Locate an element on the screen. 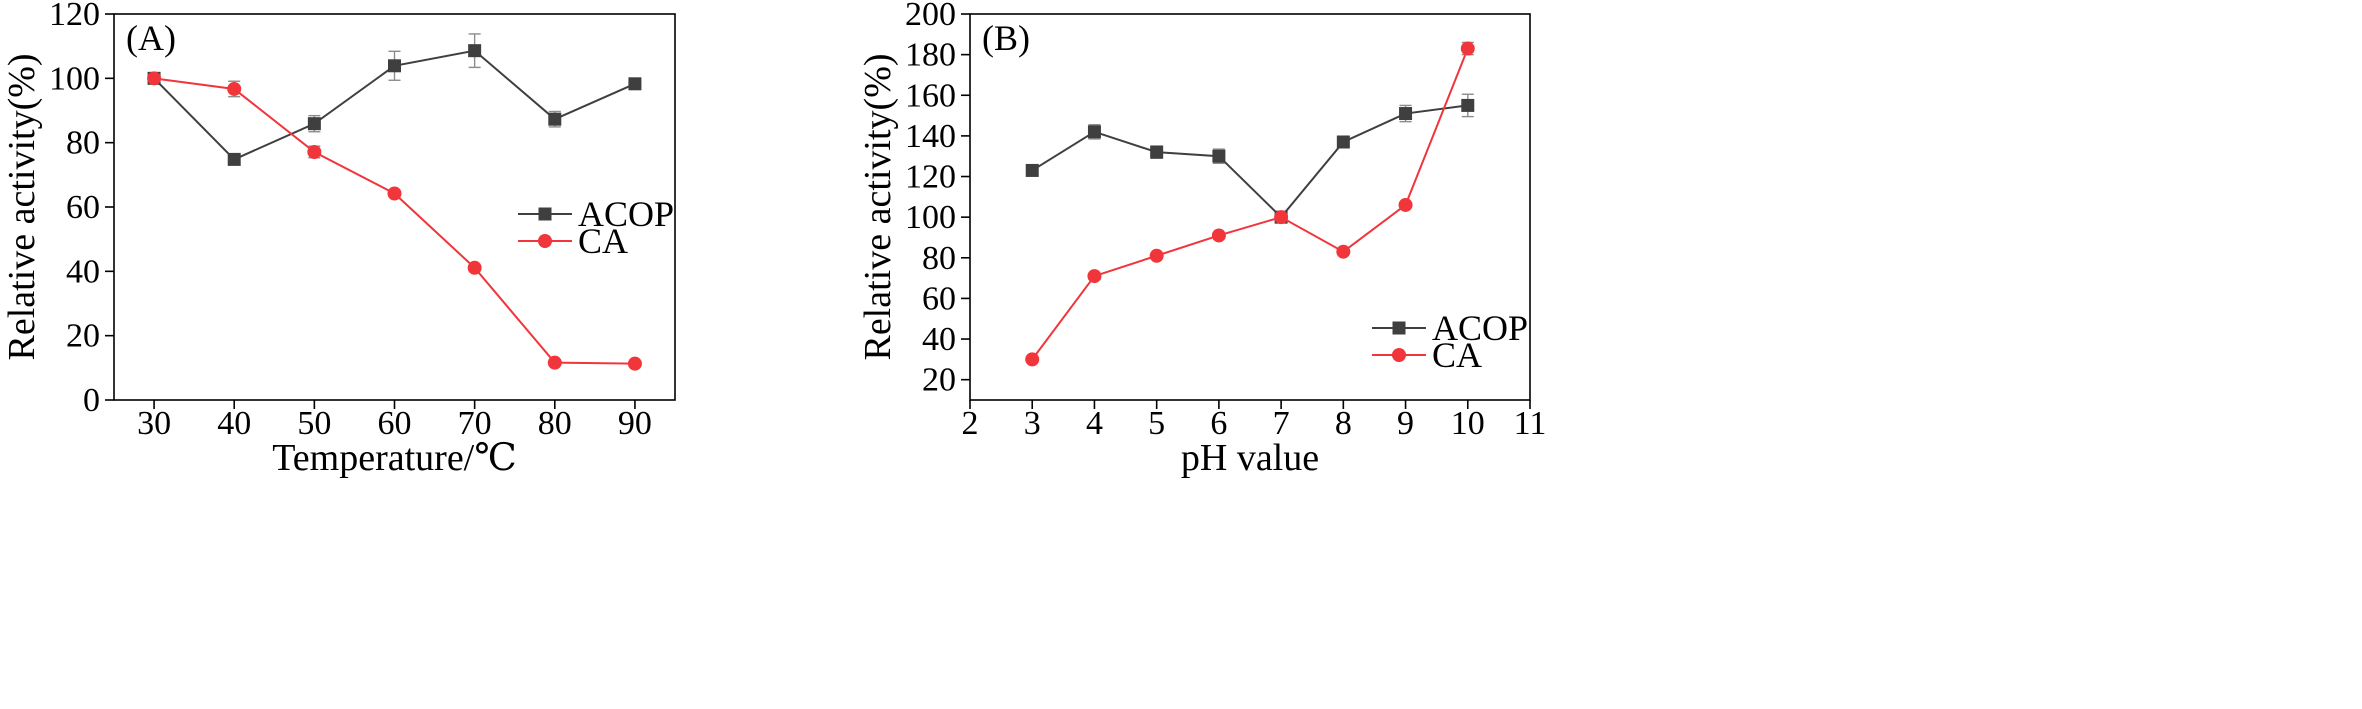 This screenshot has width=2362, height=709. x-tick-label: 3 is located at coordinates (1032, 423).